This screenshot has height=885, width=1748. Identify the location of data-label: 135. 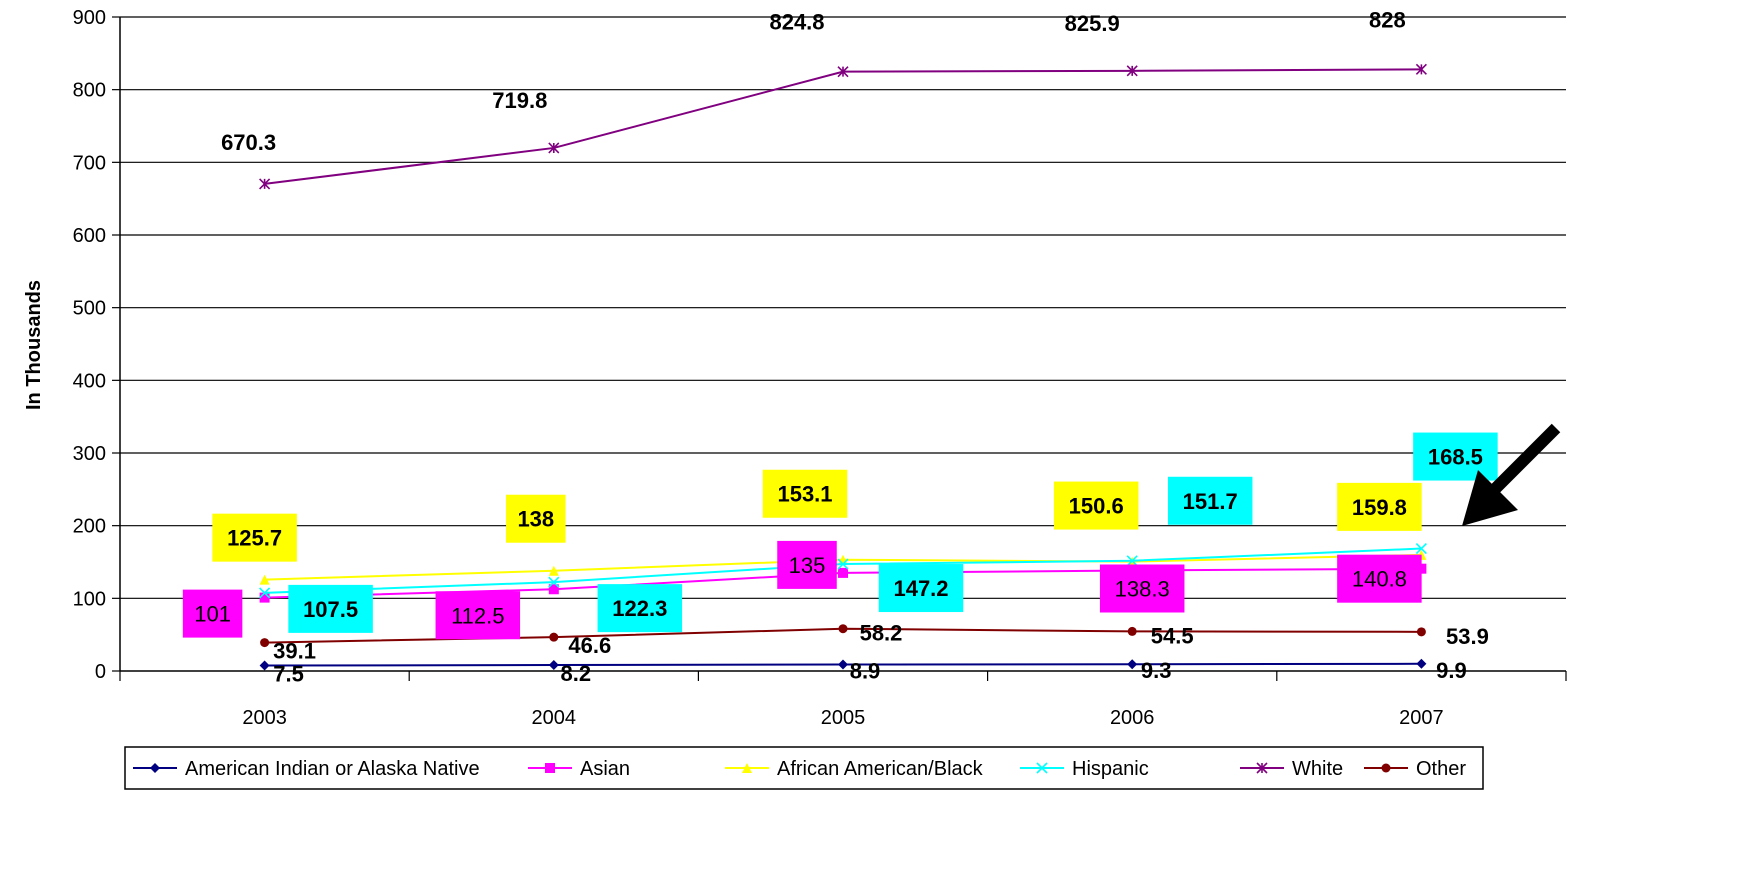
(807, 565).